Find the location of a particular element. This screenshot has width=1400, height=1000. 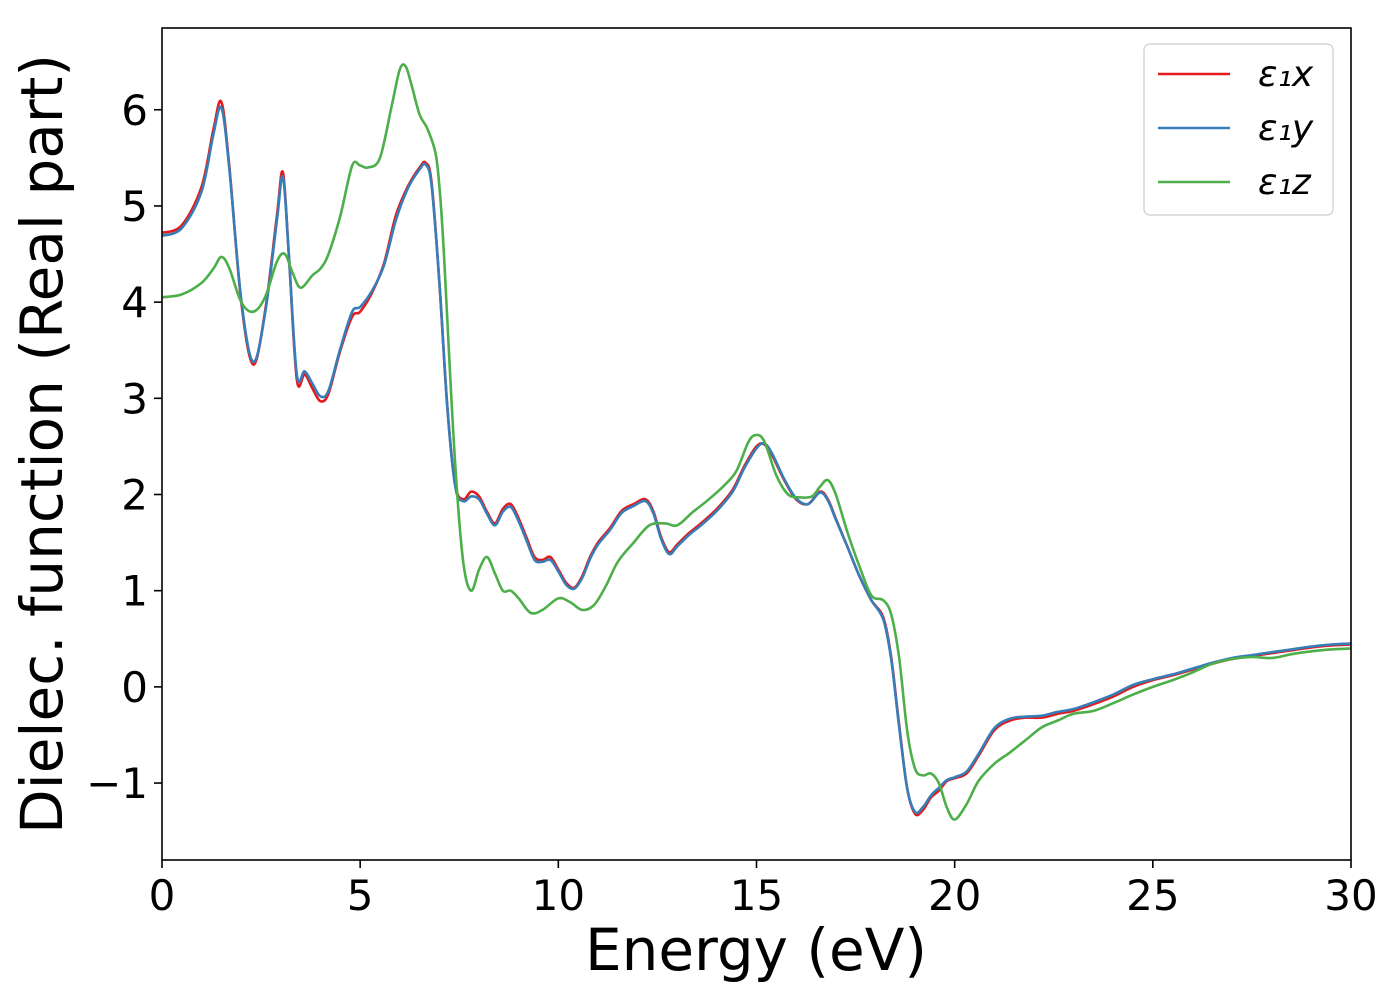

legend: ε₁x ε₁y ε₁z is located at coordinates (1238, 129).